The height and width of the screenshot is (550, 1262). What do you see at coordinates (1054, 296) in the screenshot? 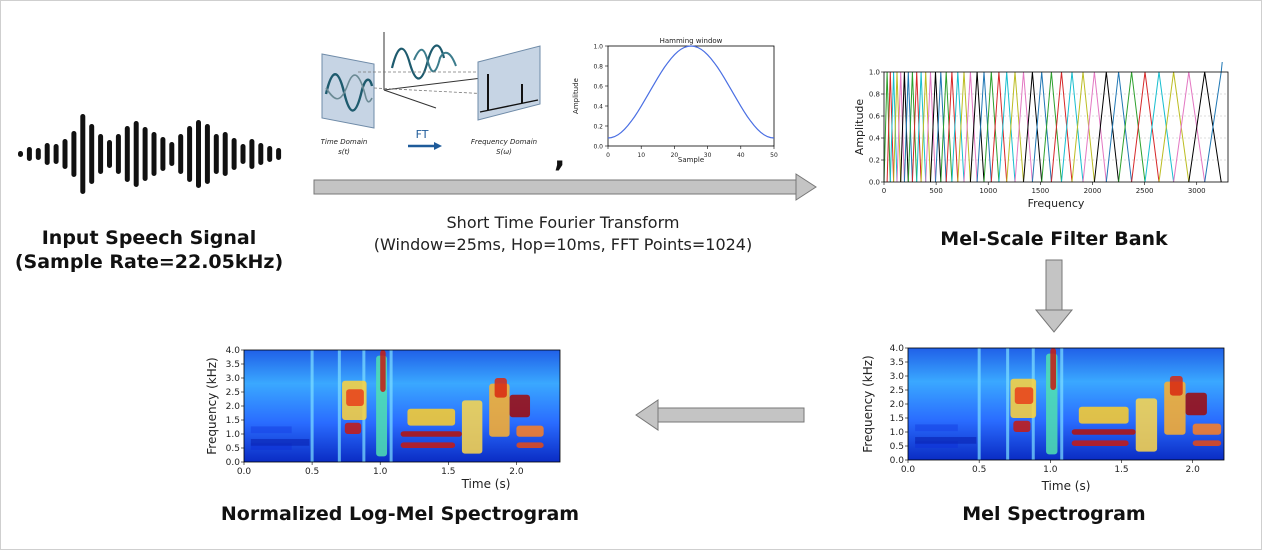
I see `down-arrow` at bounding box center [1054, 296].